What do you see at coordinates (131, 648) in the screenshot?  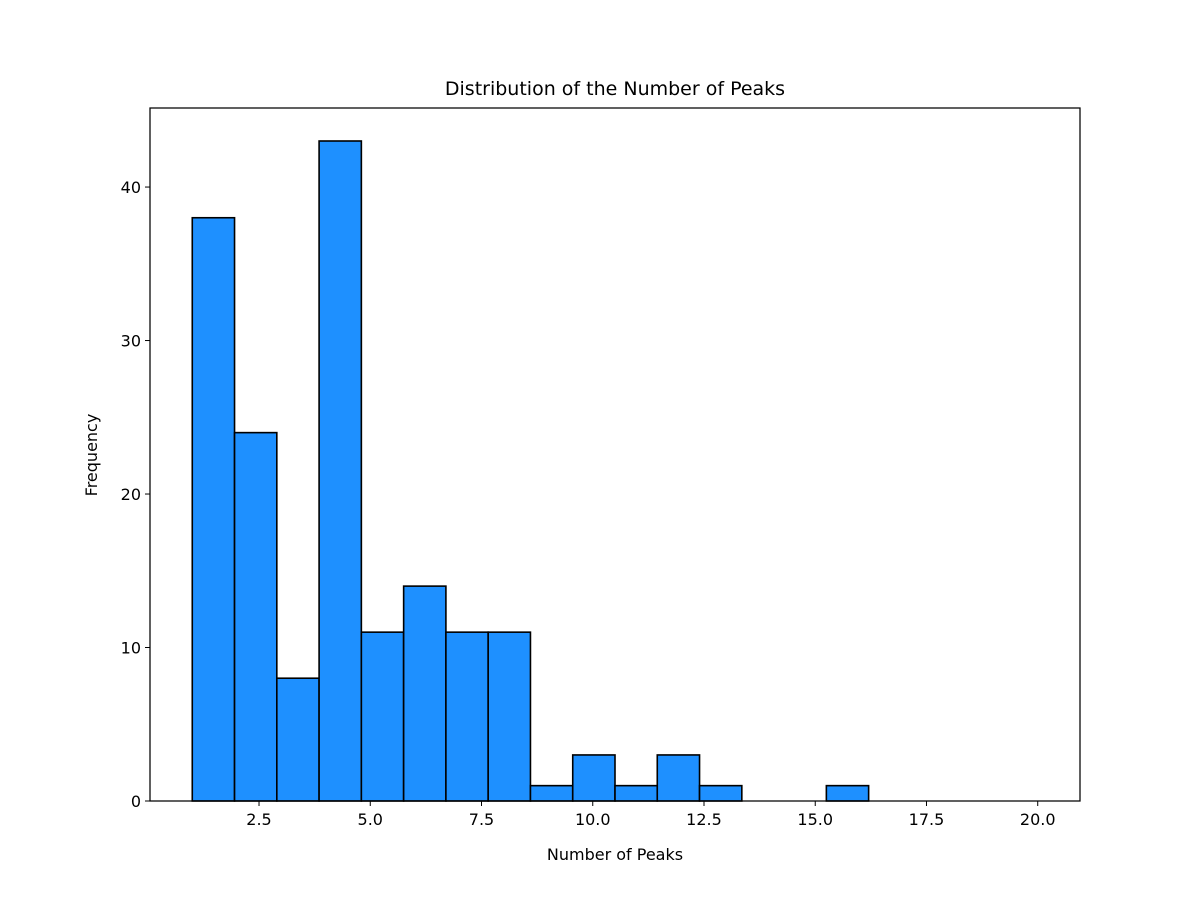 I see `y-tick-label: 10` at bounding box center [131, 648].